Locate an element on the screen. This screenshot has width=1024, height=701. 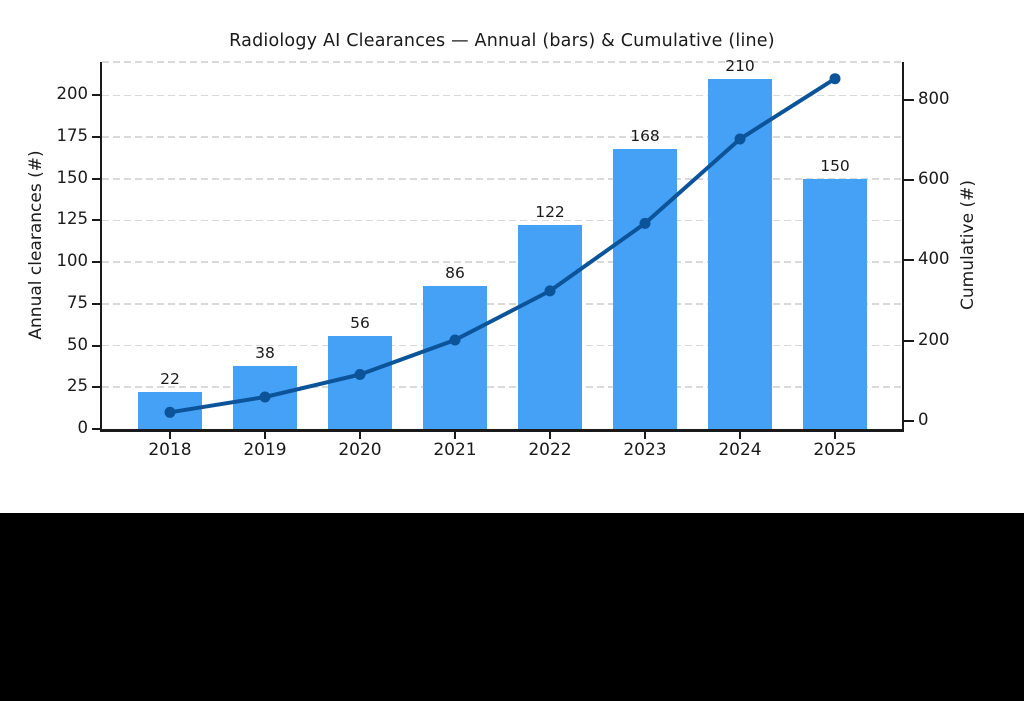
x-tick-label: 2022 is located at coordinates (550, 450).